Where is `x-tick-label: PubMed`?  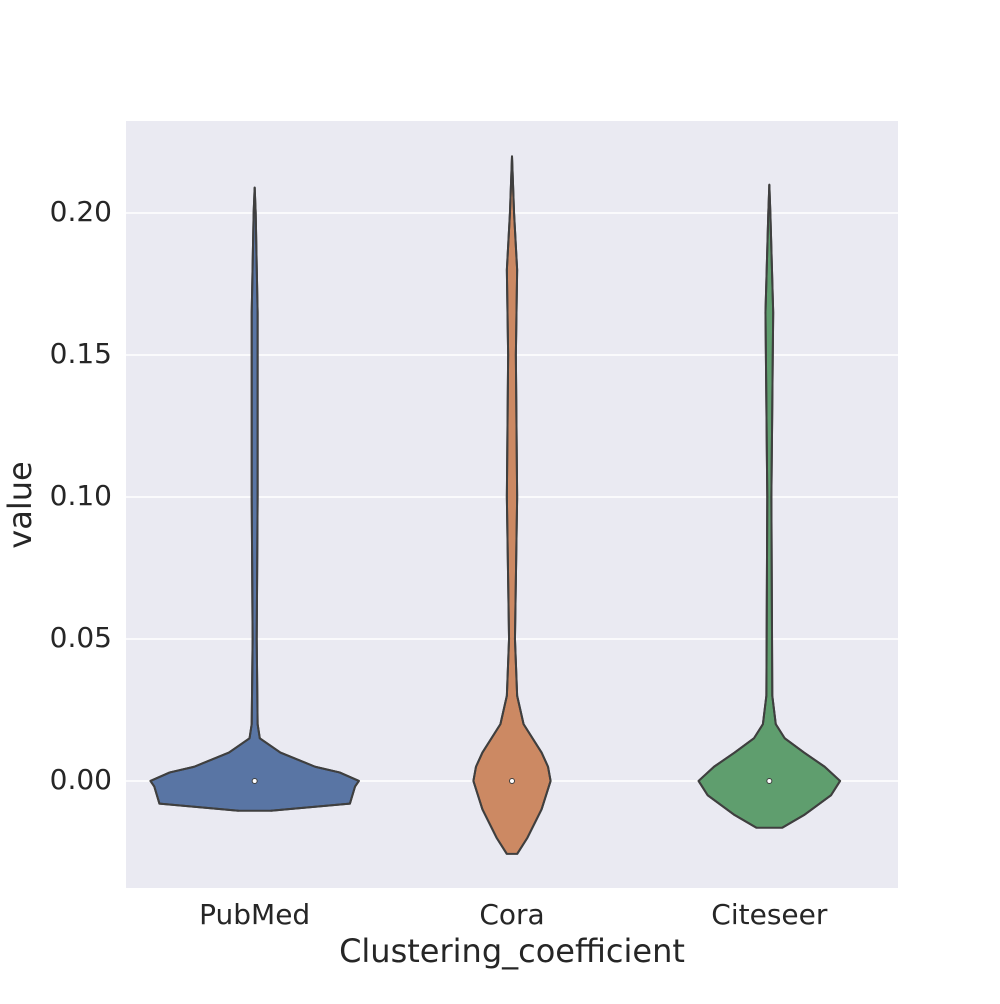 x-tick-label: PubMed is located at coordinates (254, 914).